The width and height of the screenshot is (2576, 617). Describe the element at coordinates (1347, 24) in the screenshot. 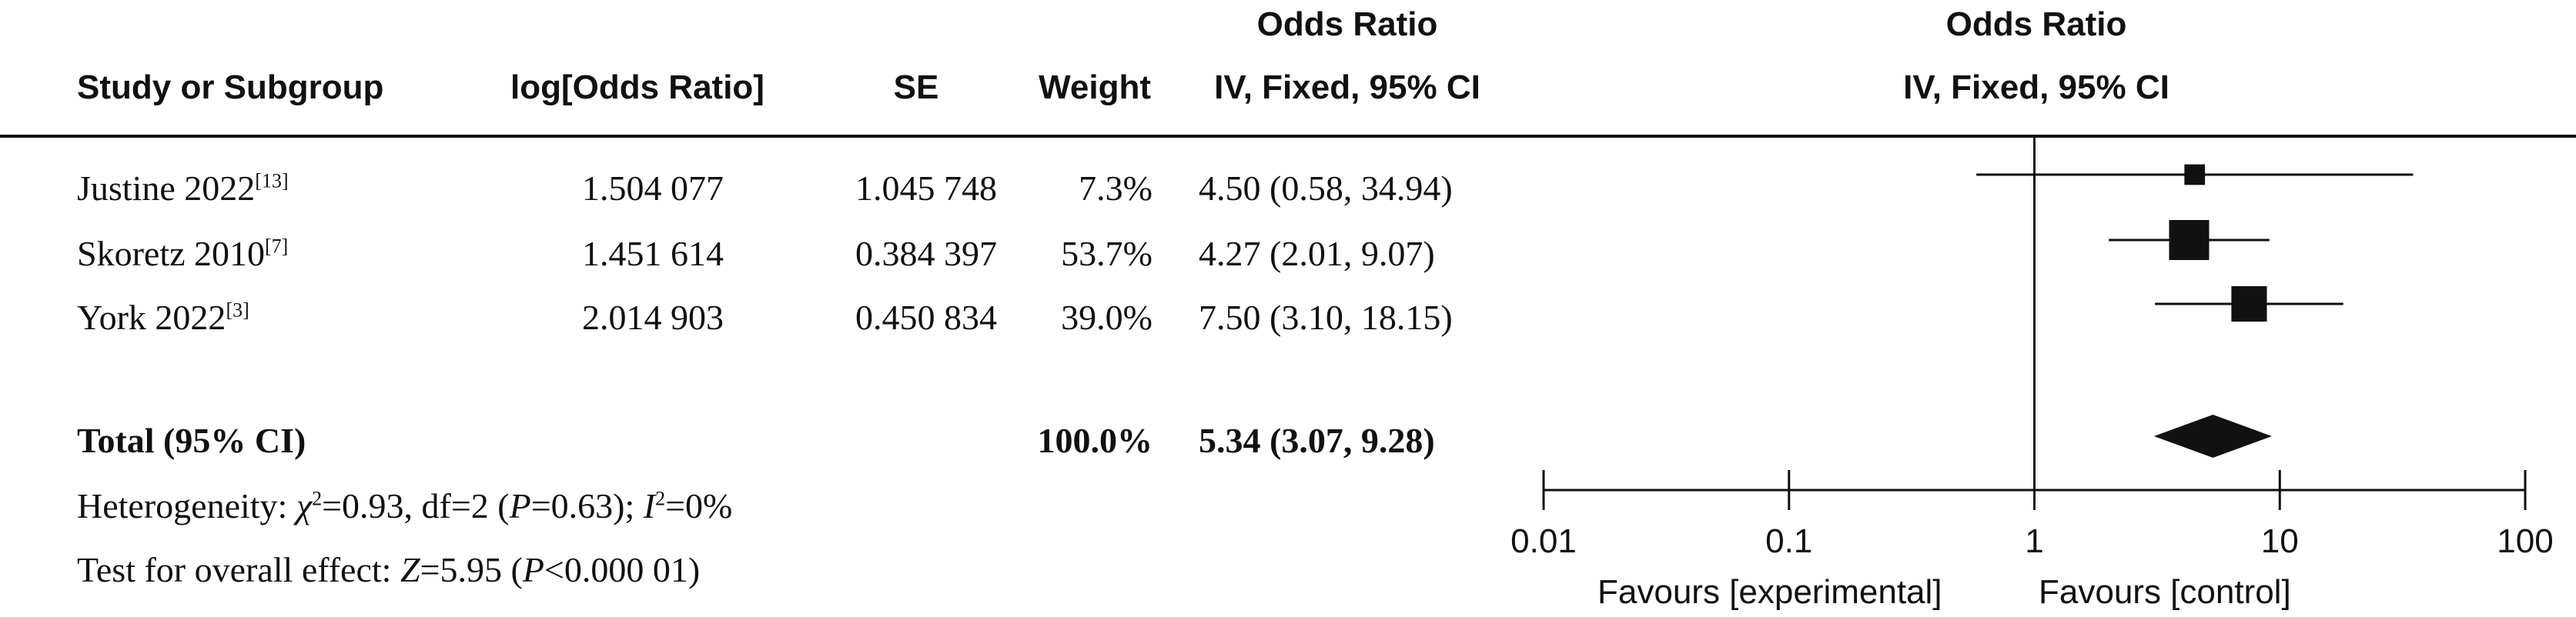

I see `header-or-title: Odds Ratio` at that location.